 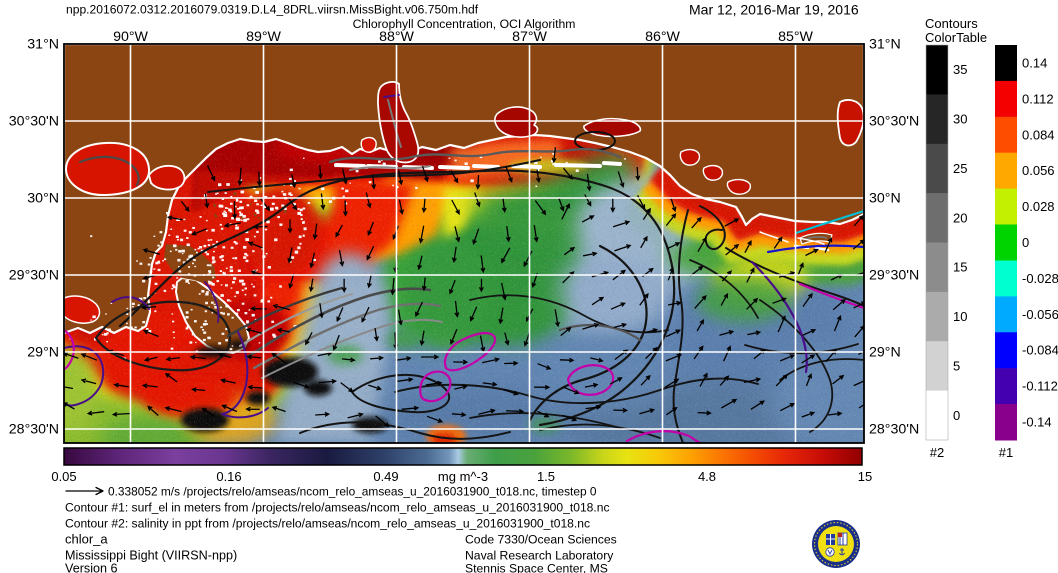 I want to click on svg-text: #2, so click(x=937, y=452).